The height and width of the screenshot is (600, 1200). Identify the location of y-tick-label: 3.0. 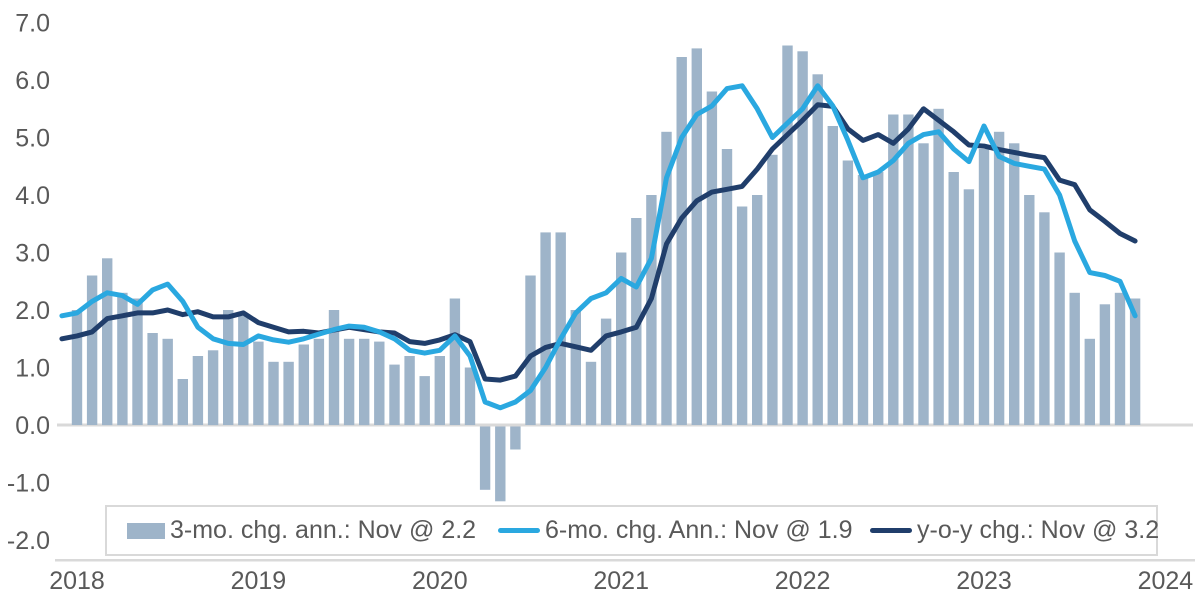
(32, 254).